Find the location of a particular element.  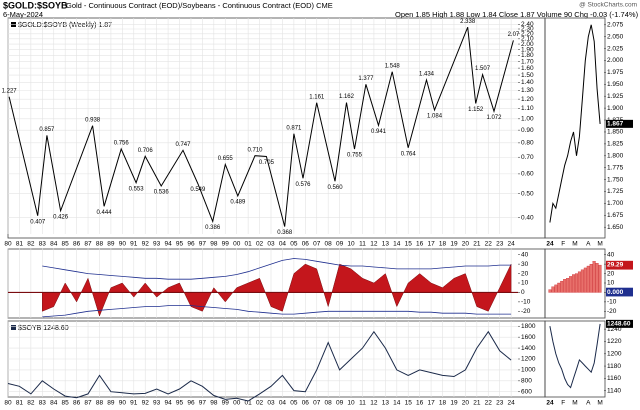

y-tick-label: 1.40 is located at coordinates (527, 82).